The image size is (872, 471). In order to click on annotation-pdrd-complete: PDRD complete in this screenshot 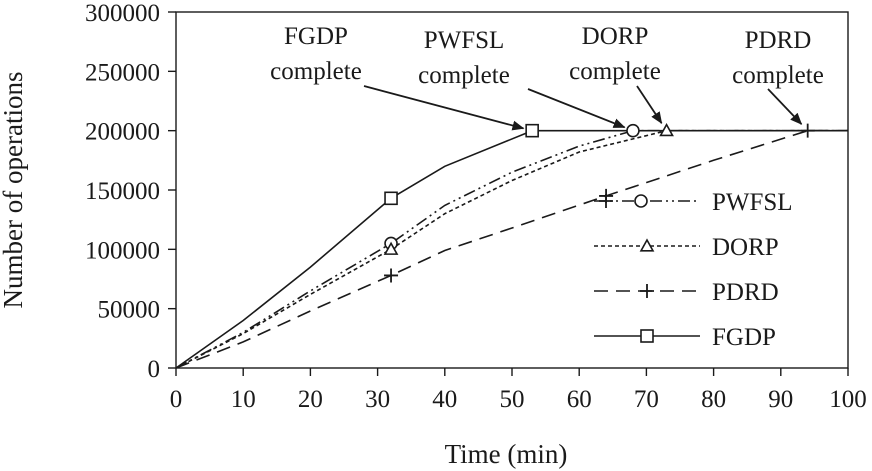, I will do `click(778, 76)`.